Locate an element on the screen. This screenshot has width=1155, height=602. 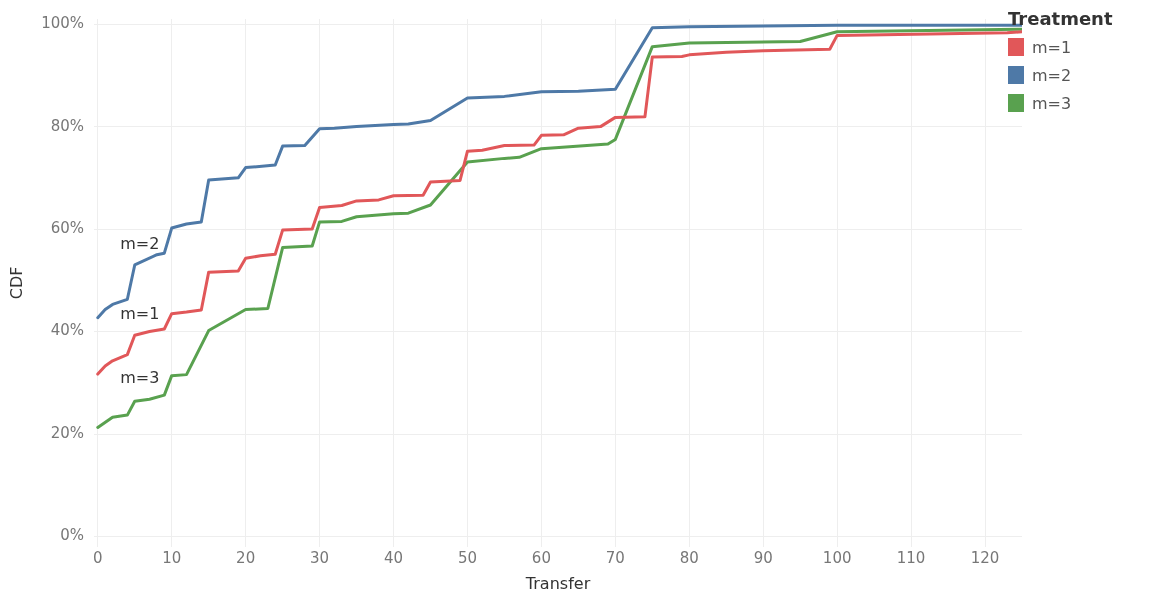
y-axis-title: CDF is located at coordinates (16, 283).